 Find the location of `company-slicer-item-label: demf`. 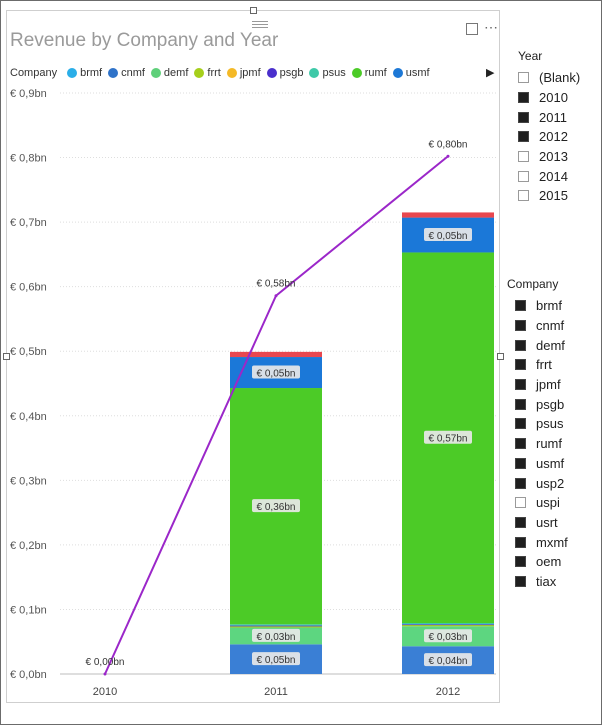

company-slicer-item-label: demf is located at coordinates (550, 345).